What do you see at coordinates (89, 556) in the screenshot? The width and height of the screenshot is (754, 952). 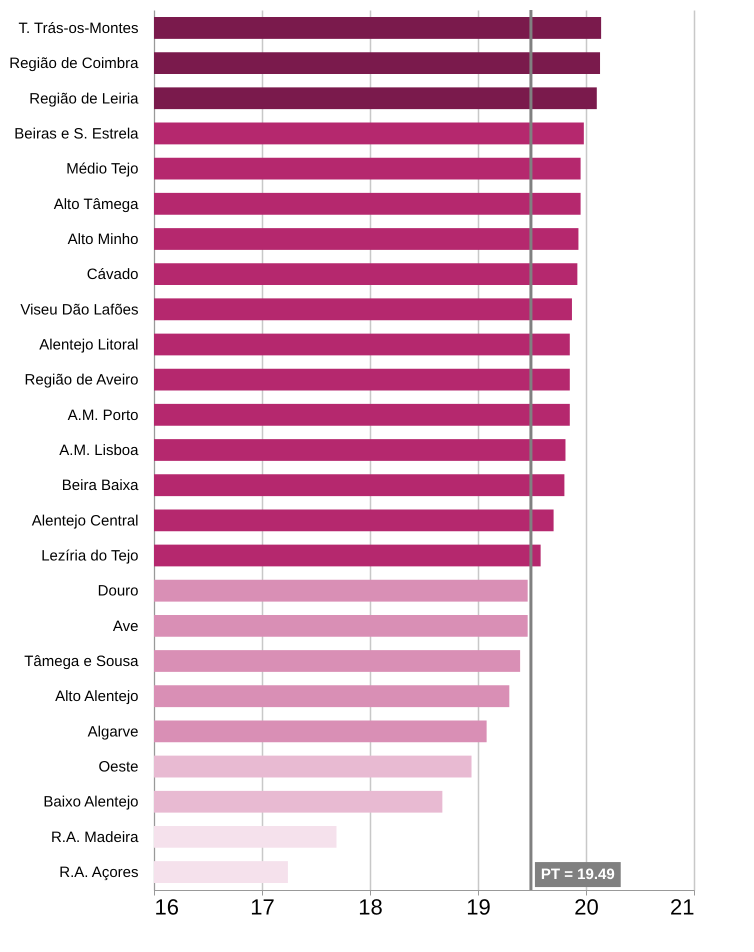 I see `y-tick-label: Lezíria do Tejo` at bounding box center [89, 556].